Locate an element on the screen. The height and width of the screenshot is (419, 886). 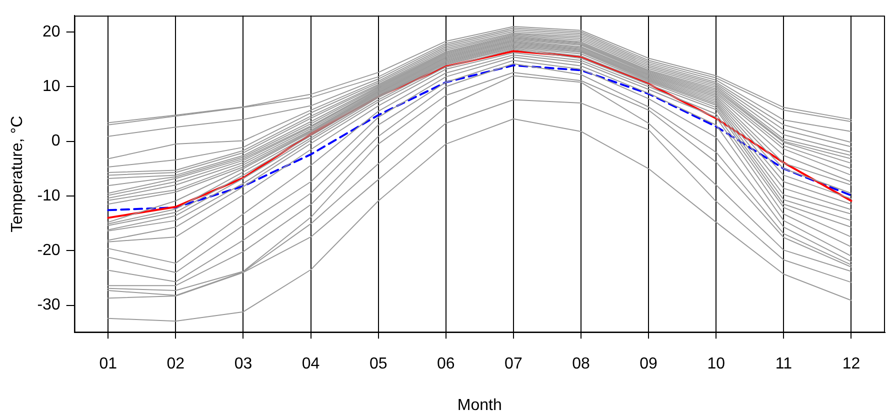
x-tick-label: 06 is located at coordinates (445, 364).